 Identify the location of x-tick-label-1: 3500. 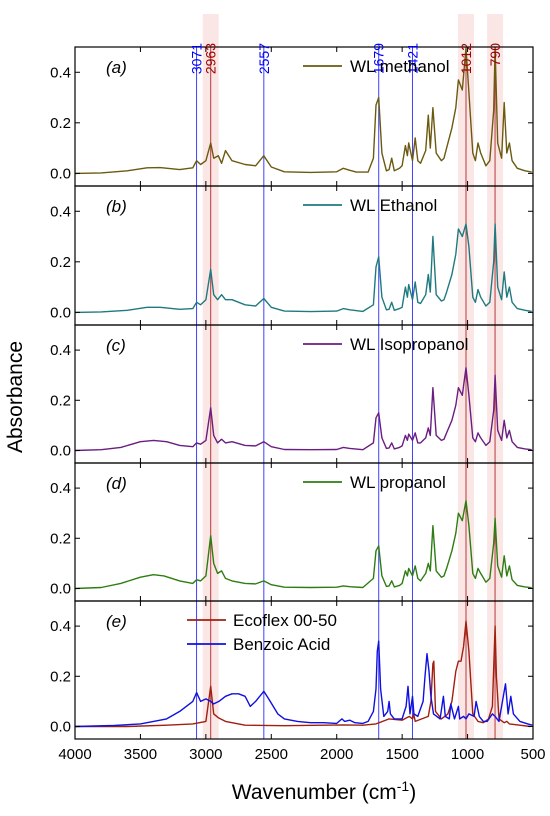
(140, 754).